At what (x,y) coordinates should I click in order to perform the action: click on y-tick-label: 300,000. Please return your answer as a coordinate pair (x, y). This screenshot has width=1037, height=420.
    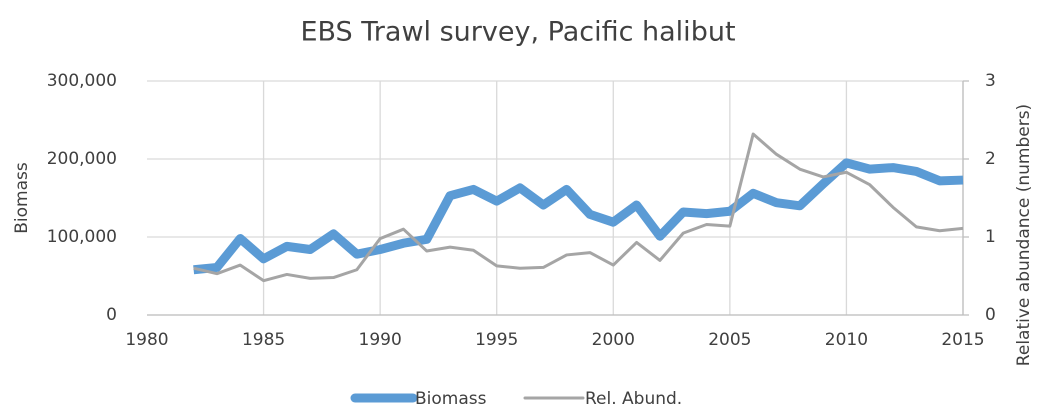
    Looking at the image, I should click on (82, 81).